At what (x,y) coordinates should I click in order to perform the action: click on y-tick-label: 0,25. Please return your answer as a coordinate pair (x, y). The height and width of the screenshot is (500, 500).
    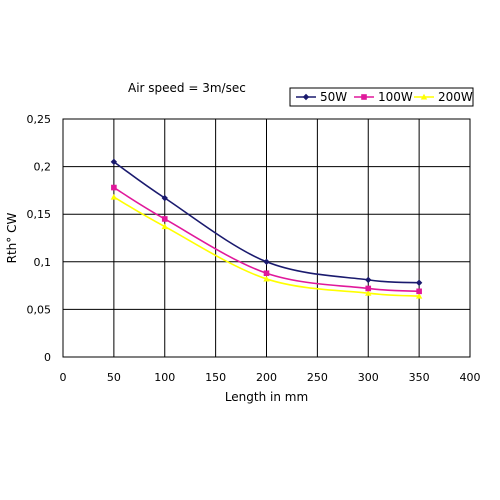
    Looking at the image, I should click on (39, 119).